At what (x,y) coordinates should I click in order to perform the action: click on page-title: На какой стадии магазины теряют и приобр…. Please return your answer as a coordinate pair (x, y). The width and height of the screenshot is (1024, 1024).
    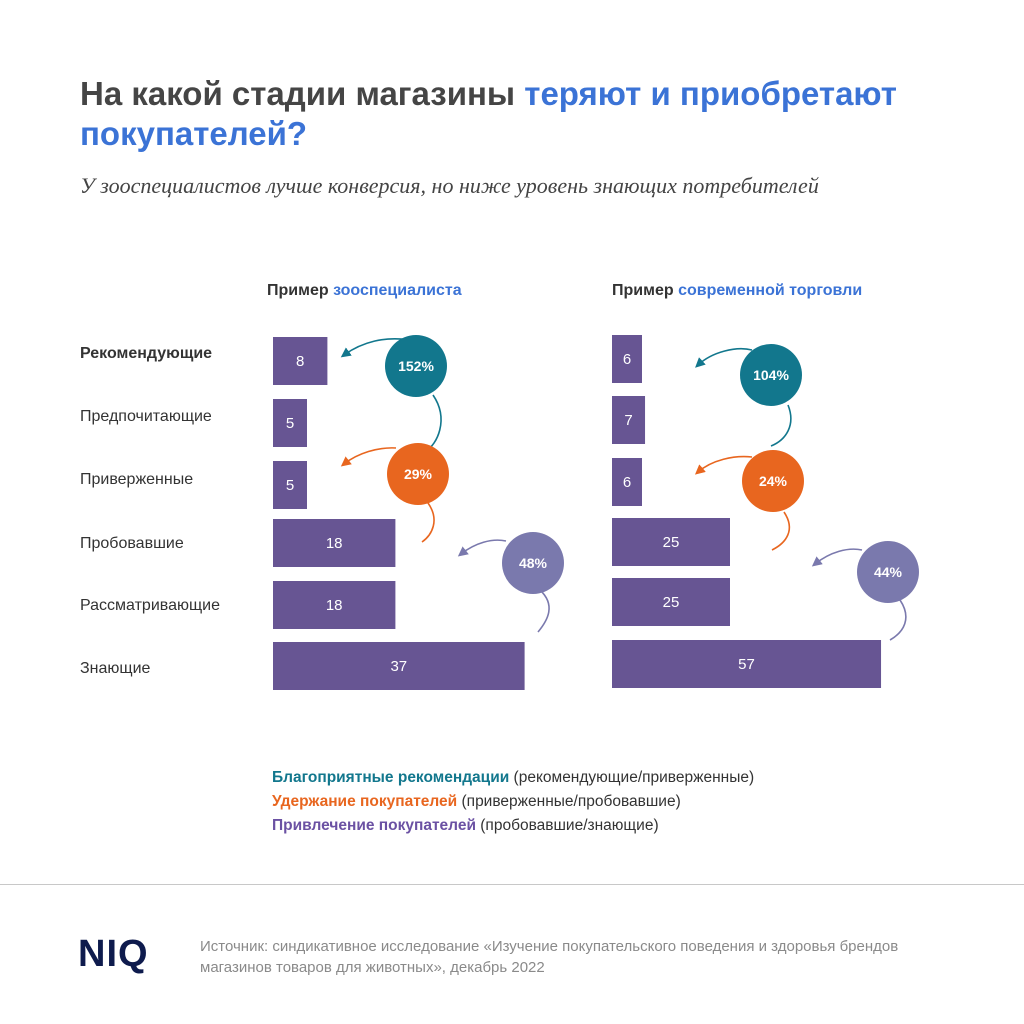
    Looking at the image, I should click on (530, 114).